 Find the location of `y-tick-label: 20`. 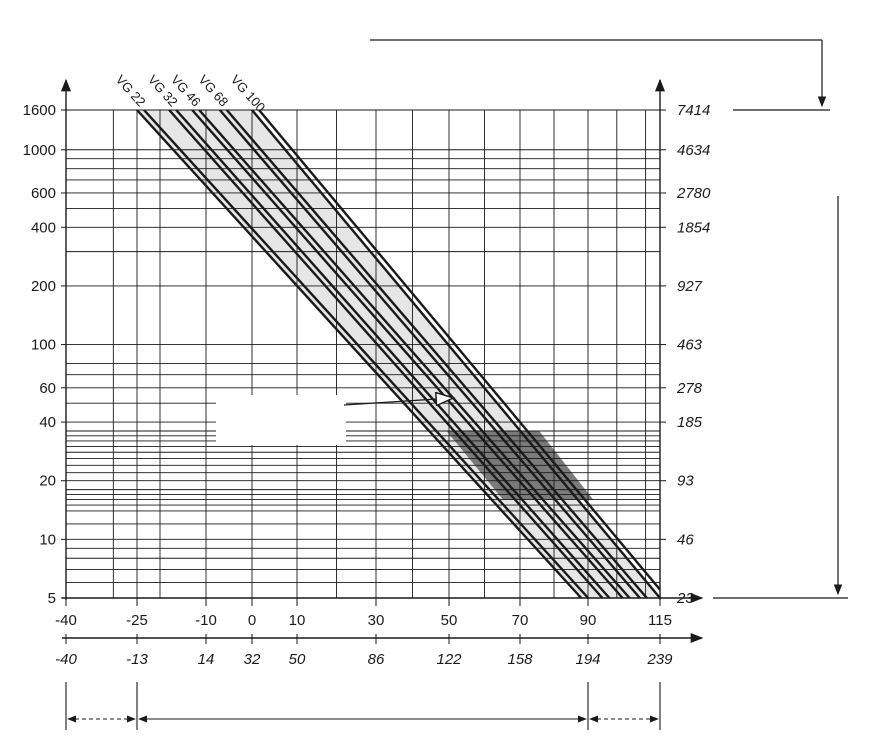

y-tick-label: 20 is located at coordinates (47, 481).